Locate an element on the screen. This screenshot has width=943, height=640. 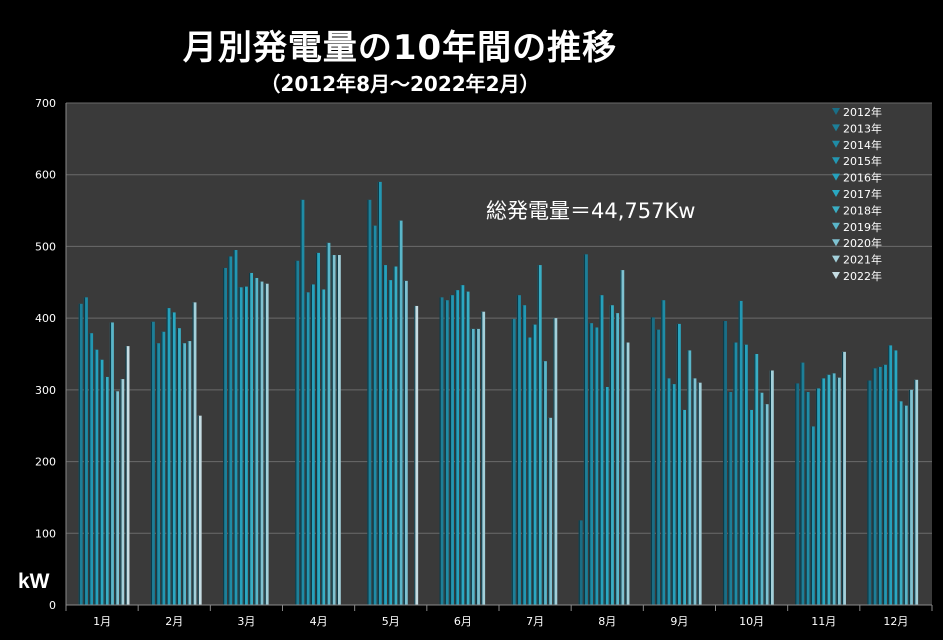
x-tick-label: 5月 is located at coordinates (391, 621).